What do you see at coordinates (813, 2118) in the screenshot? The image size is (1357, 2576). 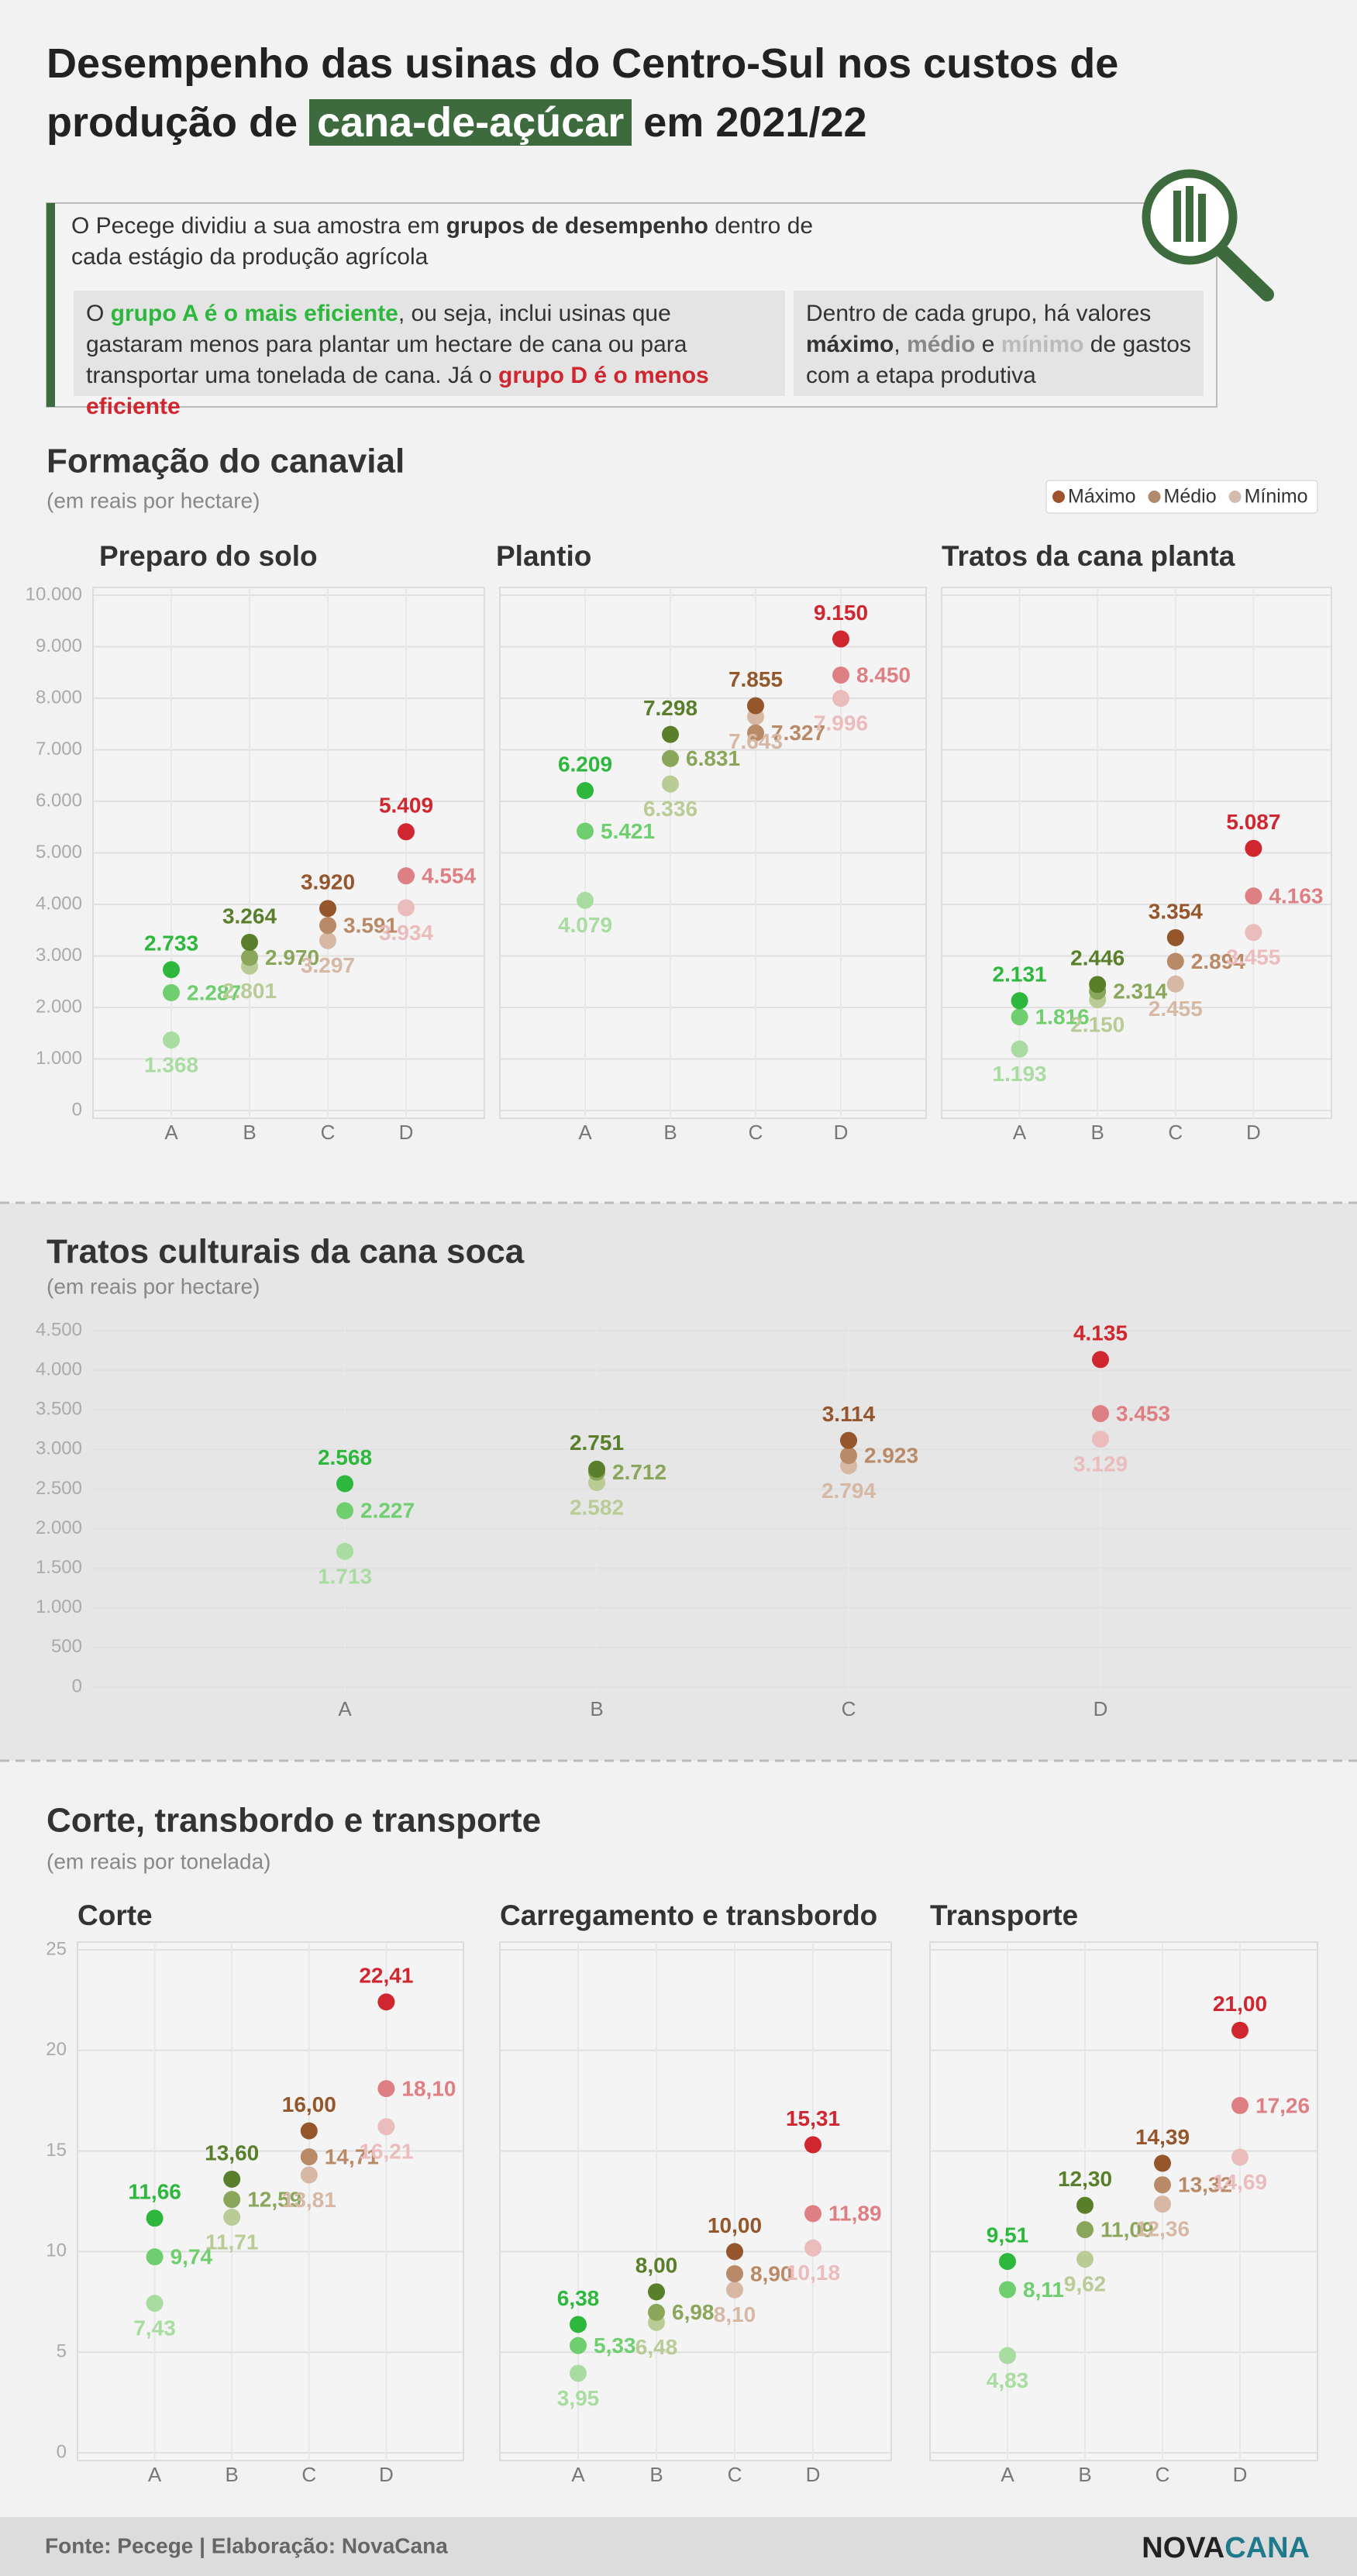 I see `data-label: 15,31` at bounding box center [813, 2118].